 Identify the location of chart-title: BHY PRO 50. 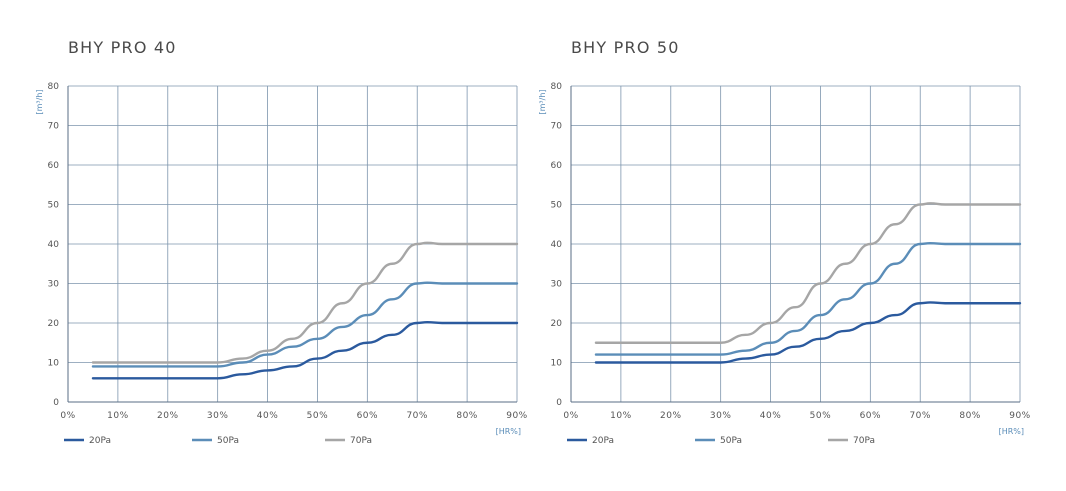
(625, 47).